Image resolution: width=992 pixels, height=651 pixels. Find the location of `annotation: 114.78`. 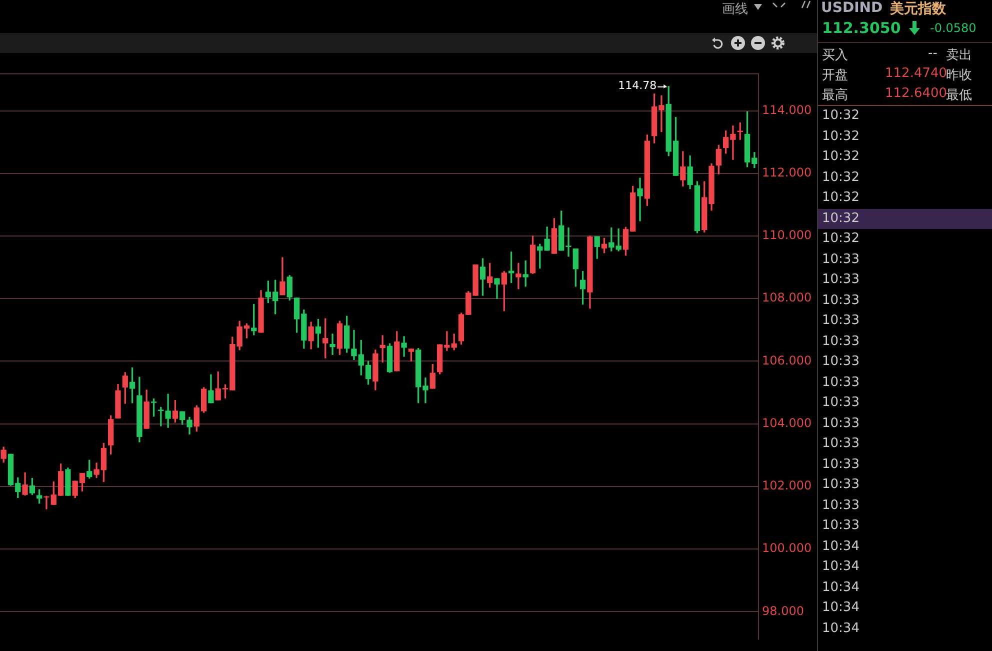

annotation: 114.78 is located at coordinates (637, 85).